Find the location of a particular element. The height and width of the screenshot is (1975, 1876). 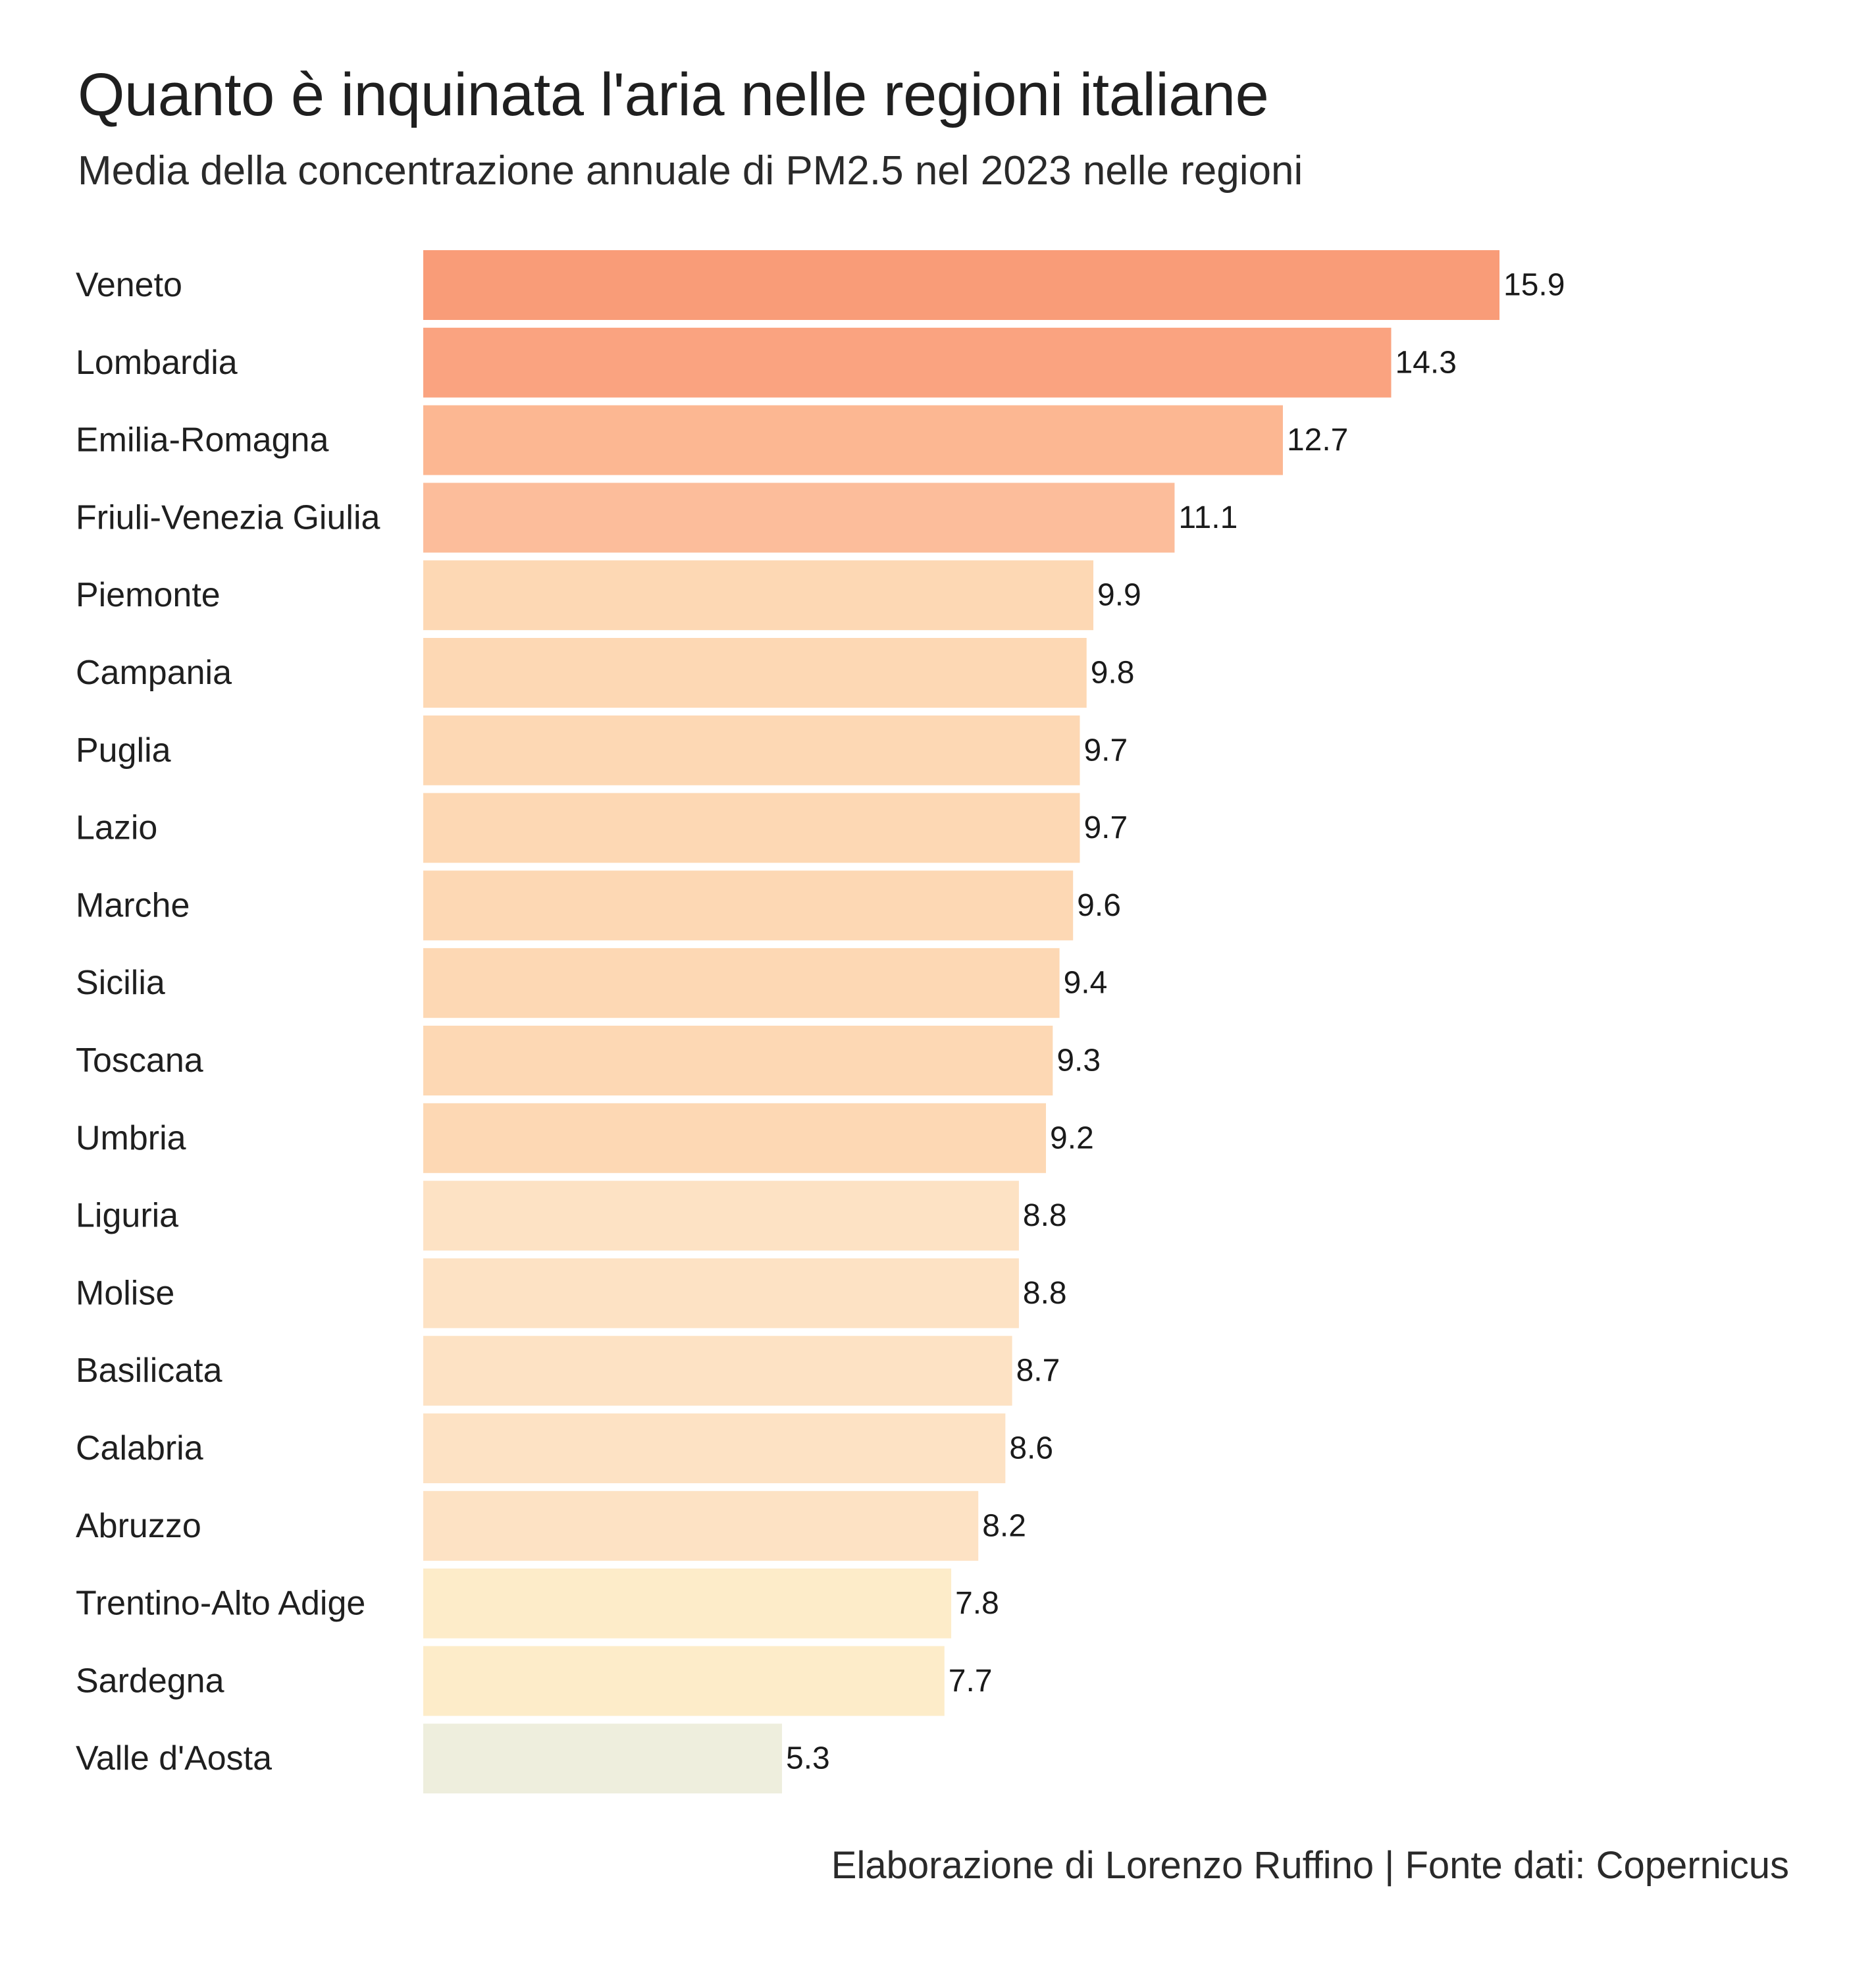

value-label: 8.6 is located at coordinates (1031, 1448).